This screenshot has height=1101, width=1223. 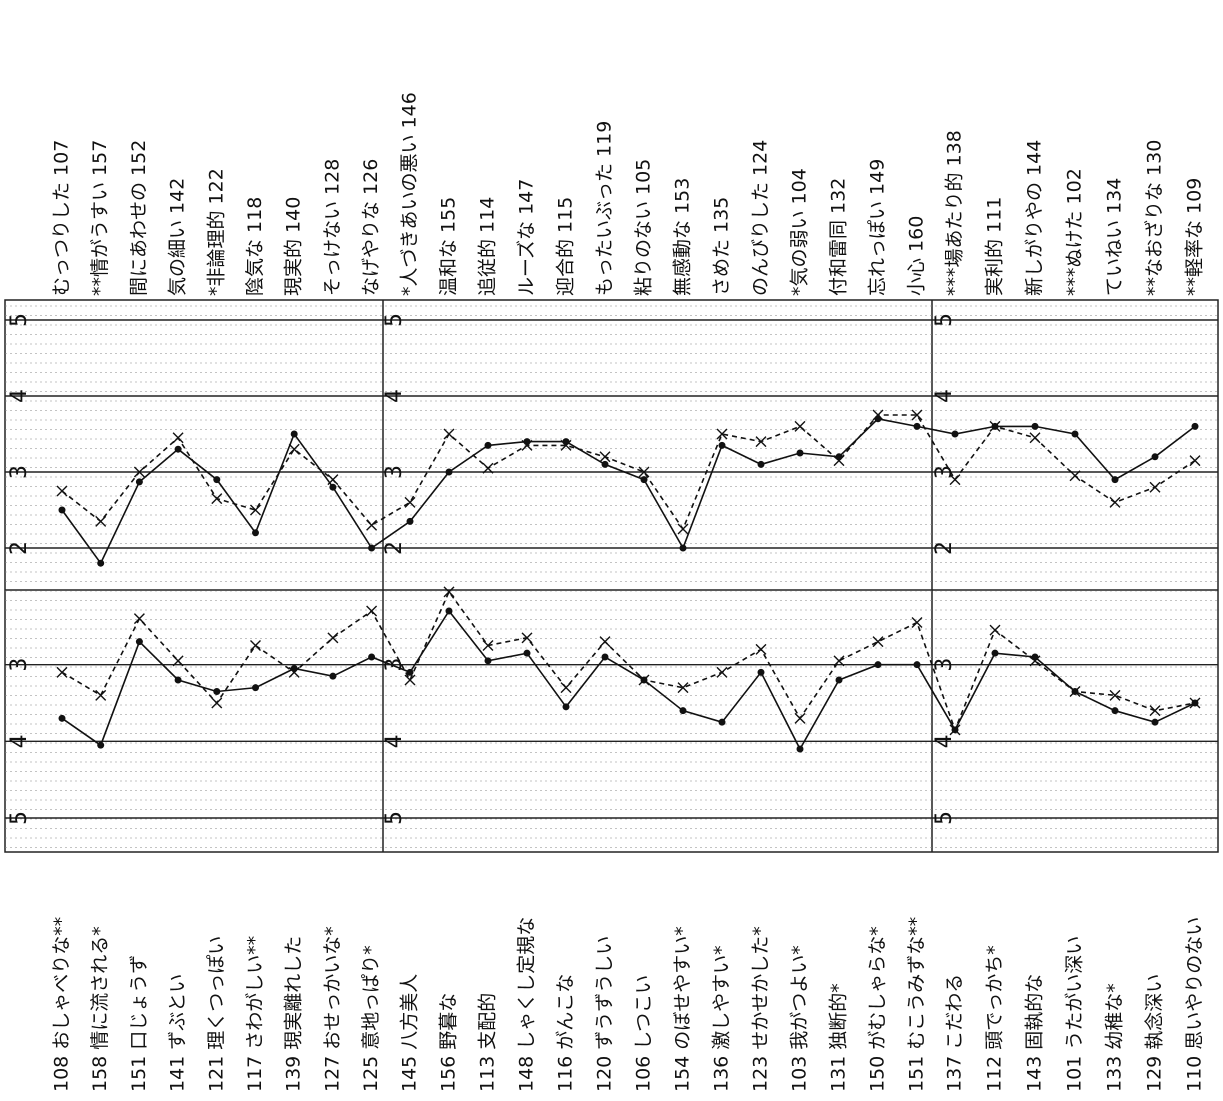 I want to click on top-label: なげやりな 126, so click(x=371, y=227).